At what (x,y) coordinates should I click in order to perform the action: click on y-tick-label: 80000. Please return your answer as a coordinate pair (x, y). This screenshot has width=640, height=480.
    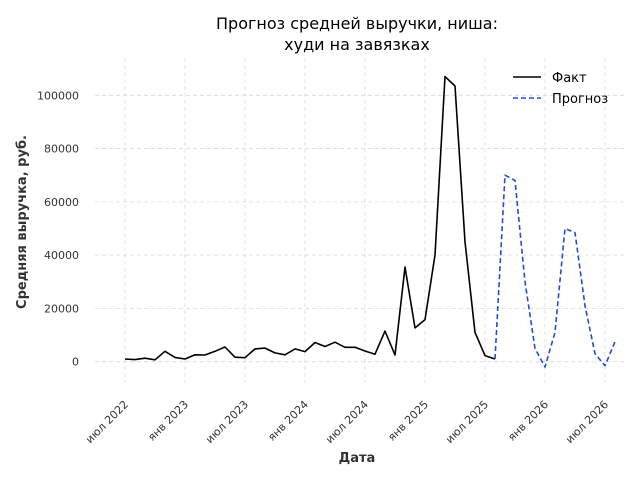
    Looking at the image, I should click on (61, 149).